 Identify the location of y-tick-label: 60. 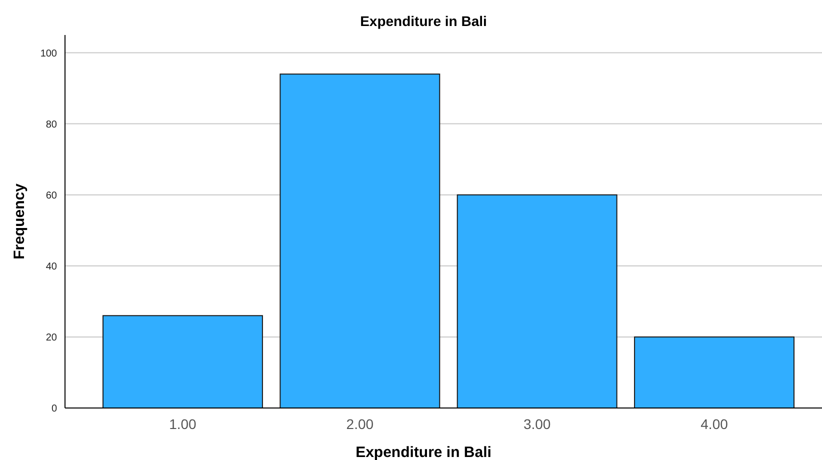
(52, 196).